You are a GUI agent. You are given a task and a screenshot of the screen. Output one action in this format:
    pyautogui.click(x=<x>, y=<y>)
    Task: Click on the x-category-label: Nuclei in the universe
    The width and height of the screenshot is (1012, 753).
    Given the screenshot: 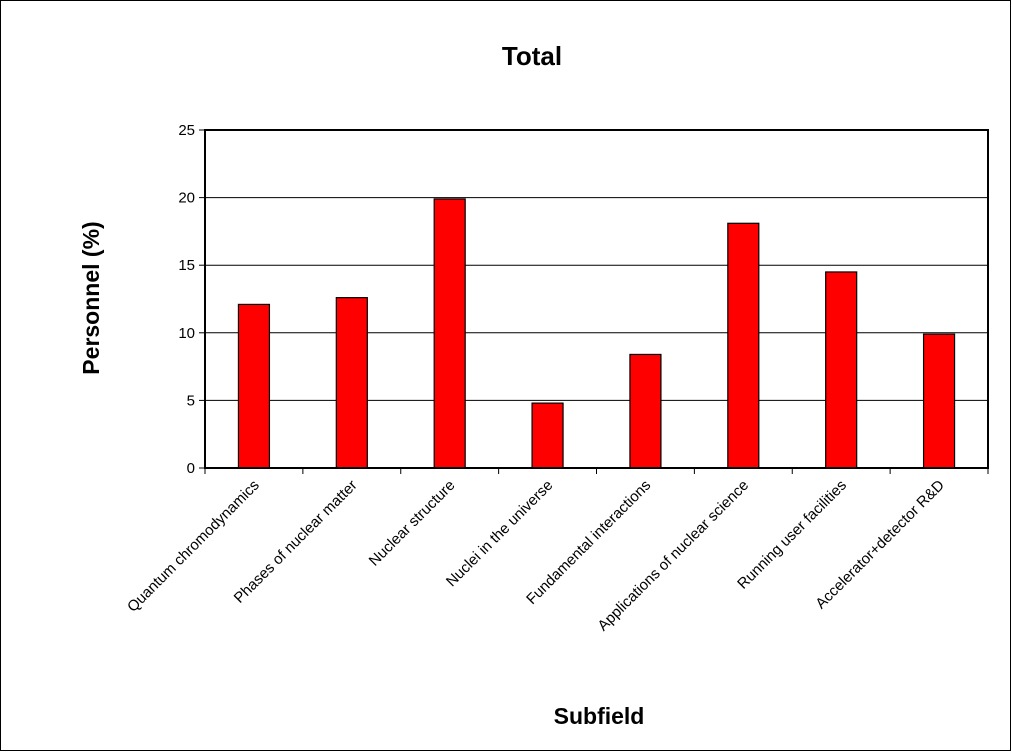 What is the action you would take?
    pyautogui.click(x=499, y=533)
    